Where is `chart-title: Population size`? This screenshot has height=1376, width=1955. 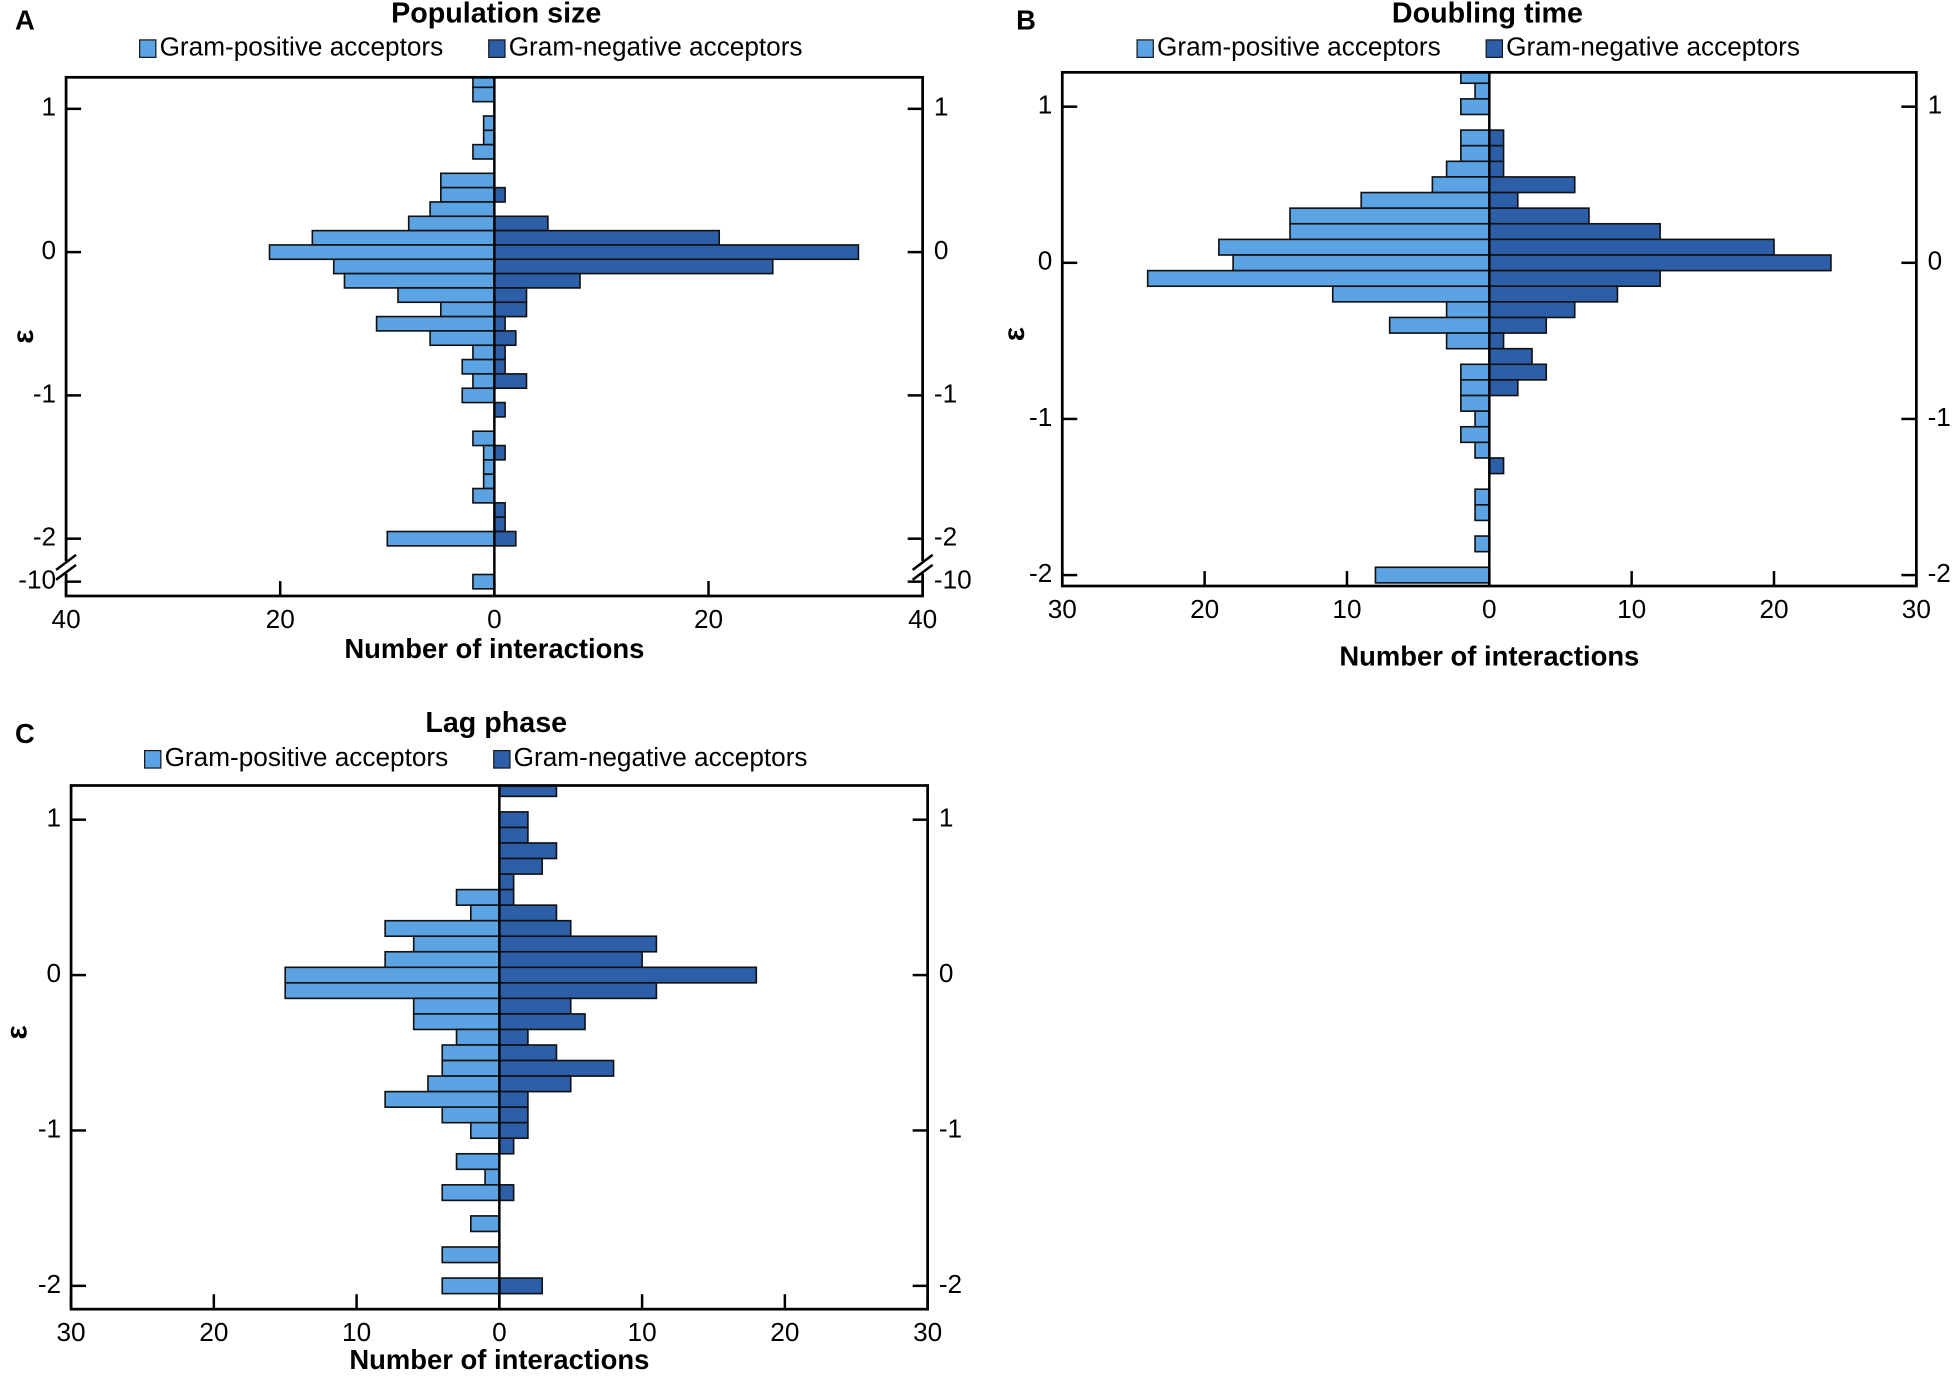
chart-title: Population size is located at coordinates (496, 15).